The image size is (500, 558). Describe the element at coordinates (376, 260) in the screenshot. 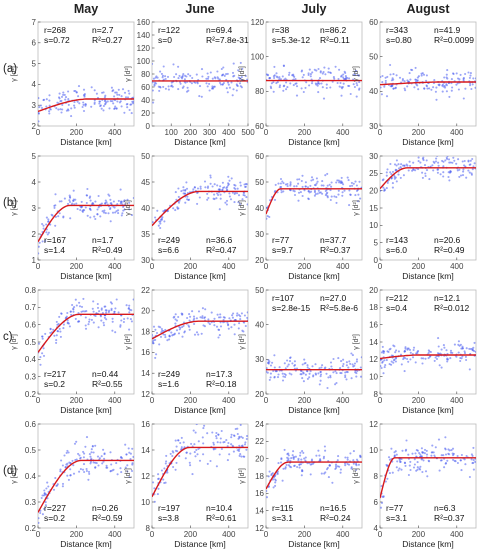

I see `y-tick-label: 0` at that location.